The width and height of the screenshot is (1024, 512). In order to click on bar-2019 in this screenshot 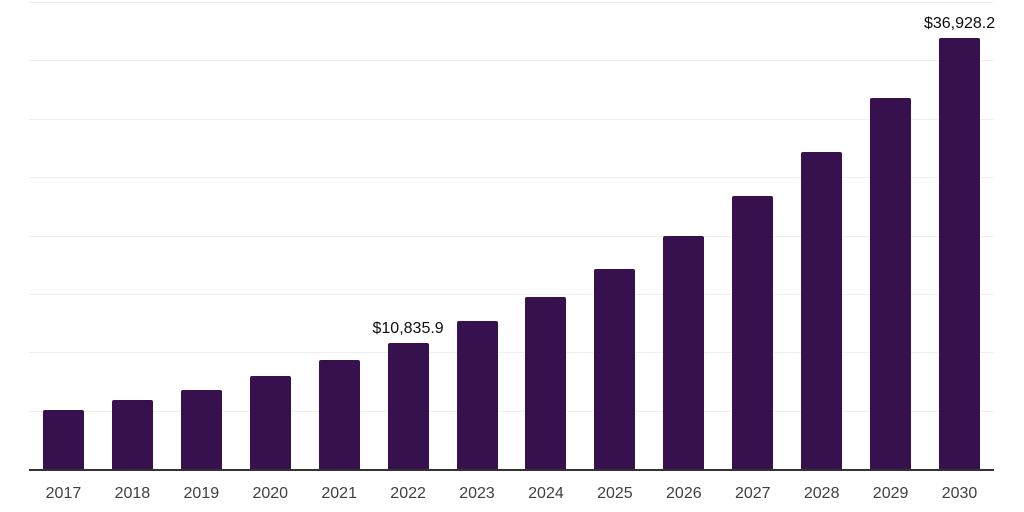, I will do `click(201, 429)`.